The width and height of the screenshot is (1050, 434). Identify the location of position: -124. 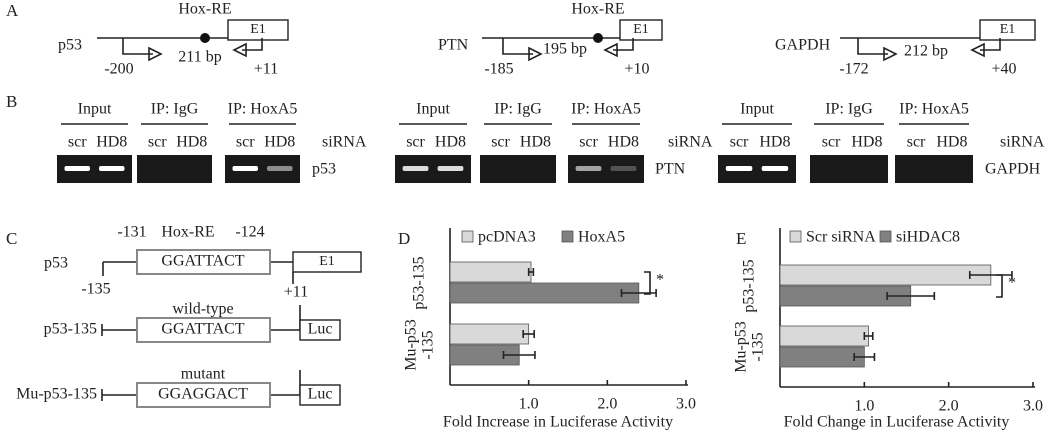
(249, 232).